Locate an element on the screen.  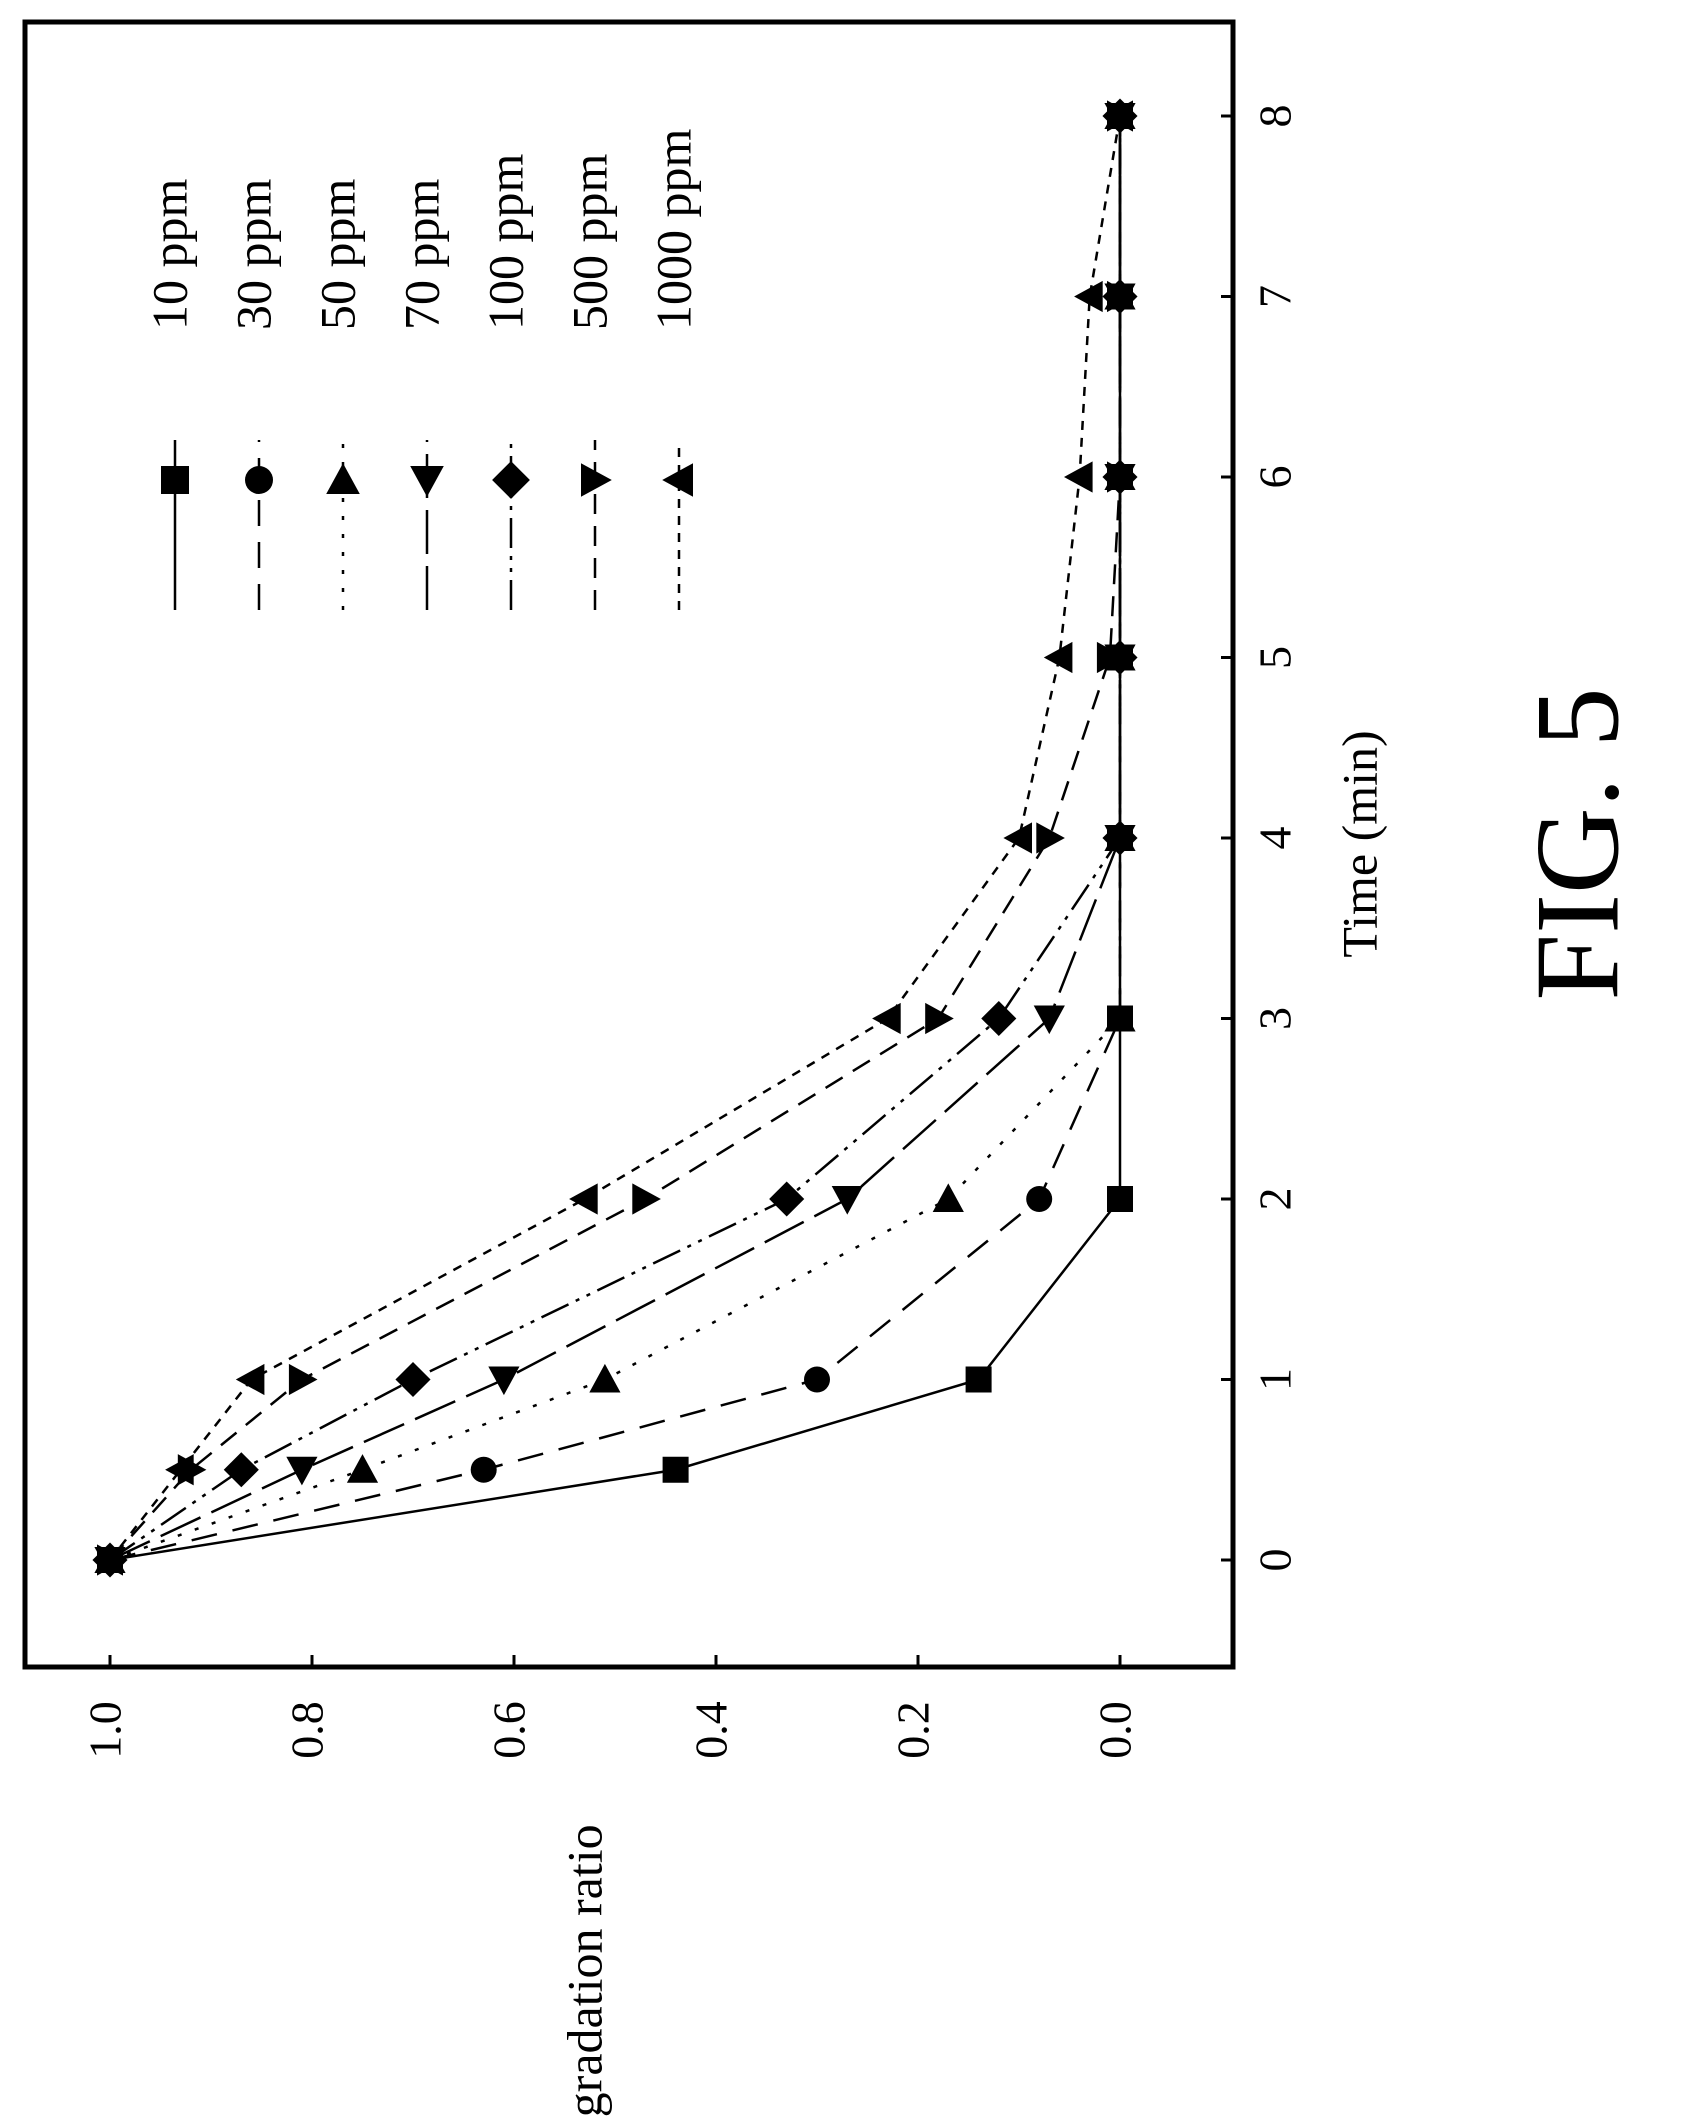
legend-label: 70 ppm is located at coordinates (421, 255).